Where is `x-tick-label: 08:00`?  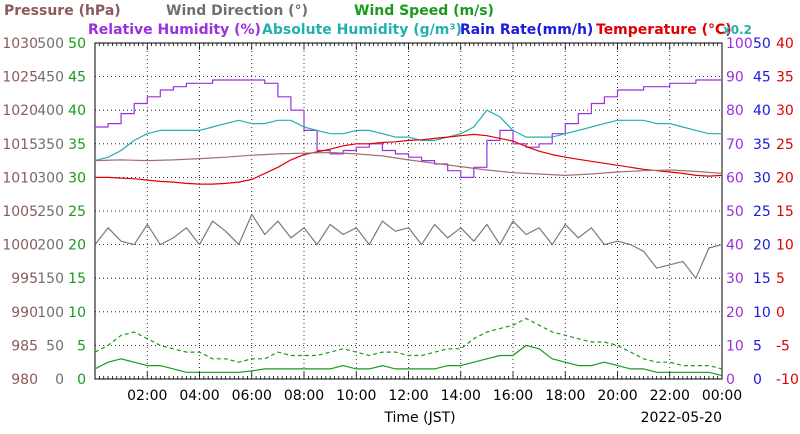 x-tick-label: 08:00 is located at coordinates (304, 396).